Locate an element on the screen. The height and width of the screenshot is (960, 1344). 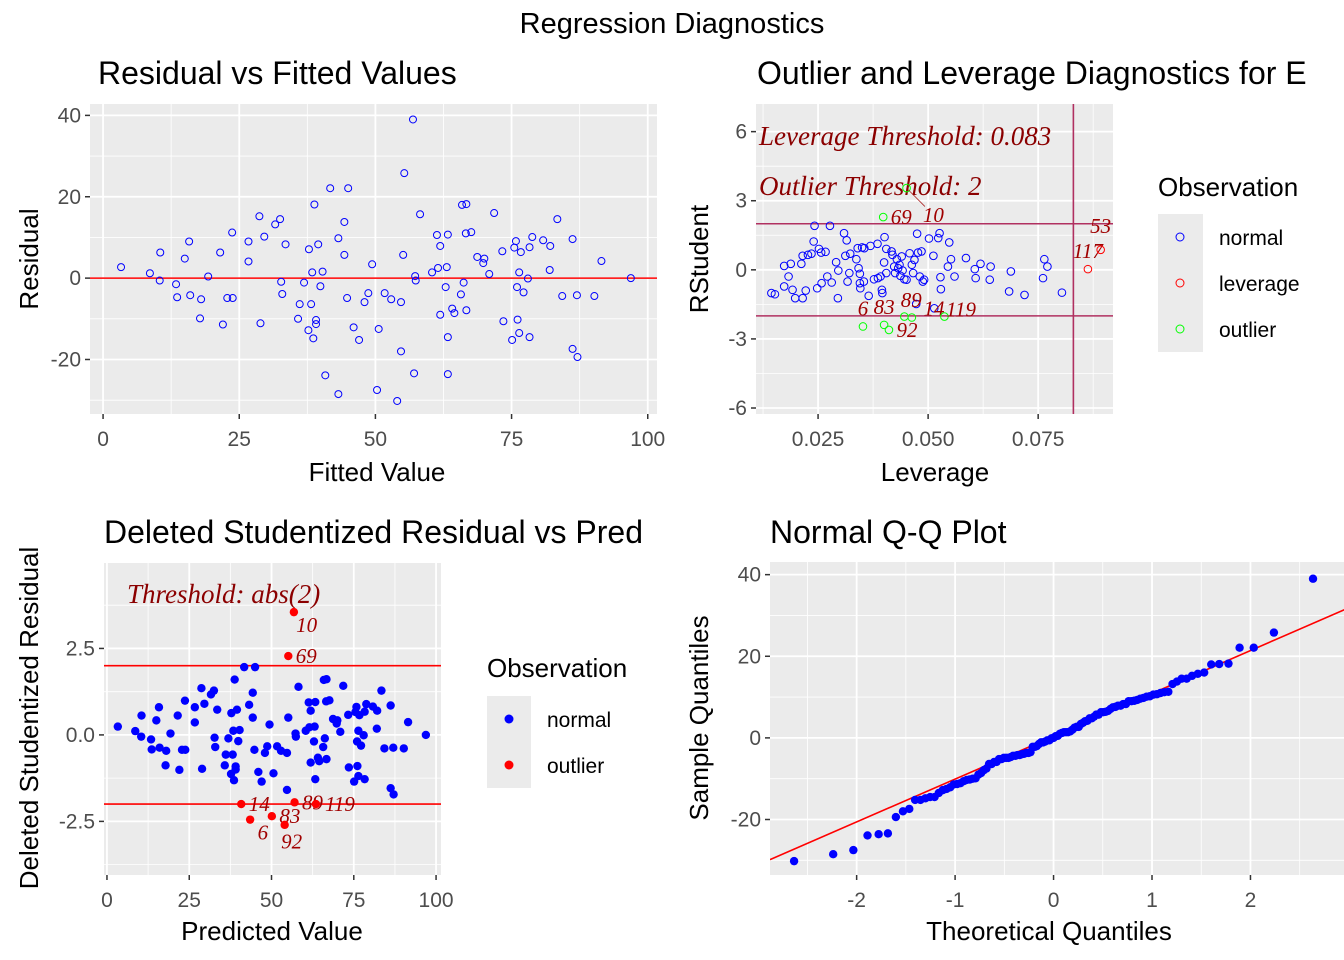
legend-key-leverage is located at coordinates (1180, 283).